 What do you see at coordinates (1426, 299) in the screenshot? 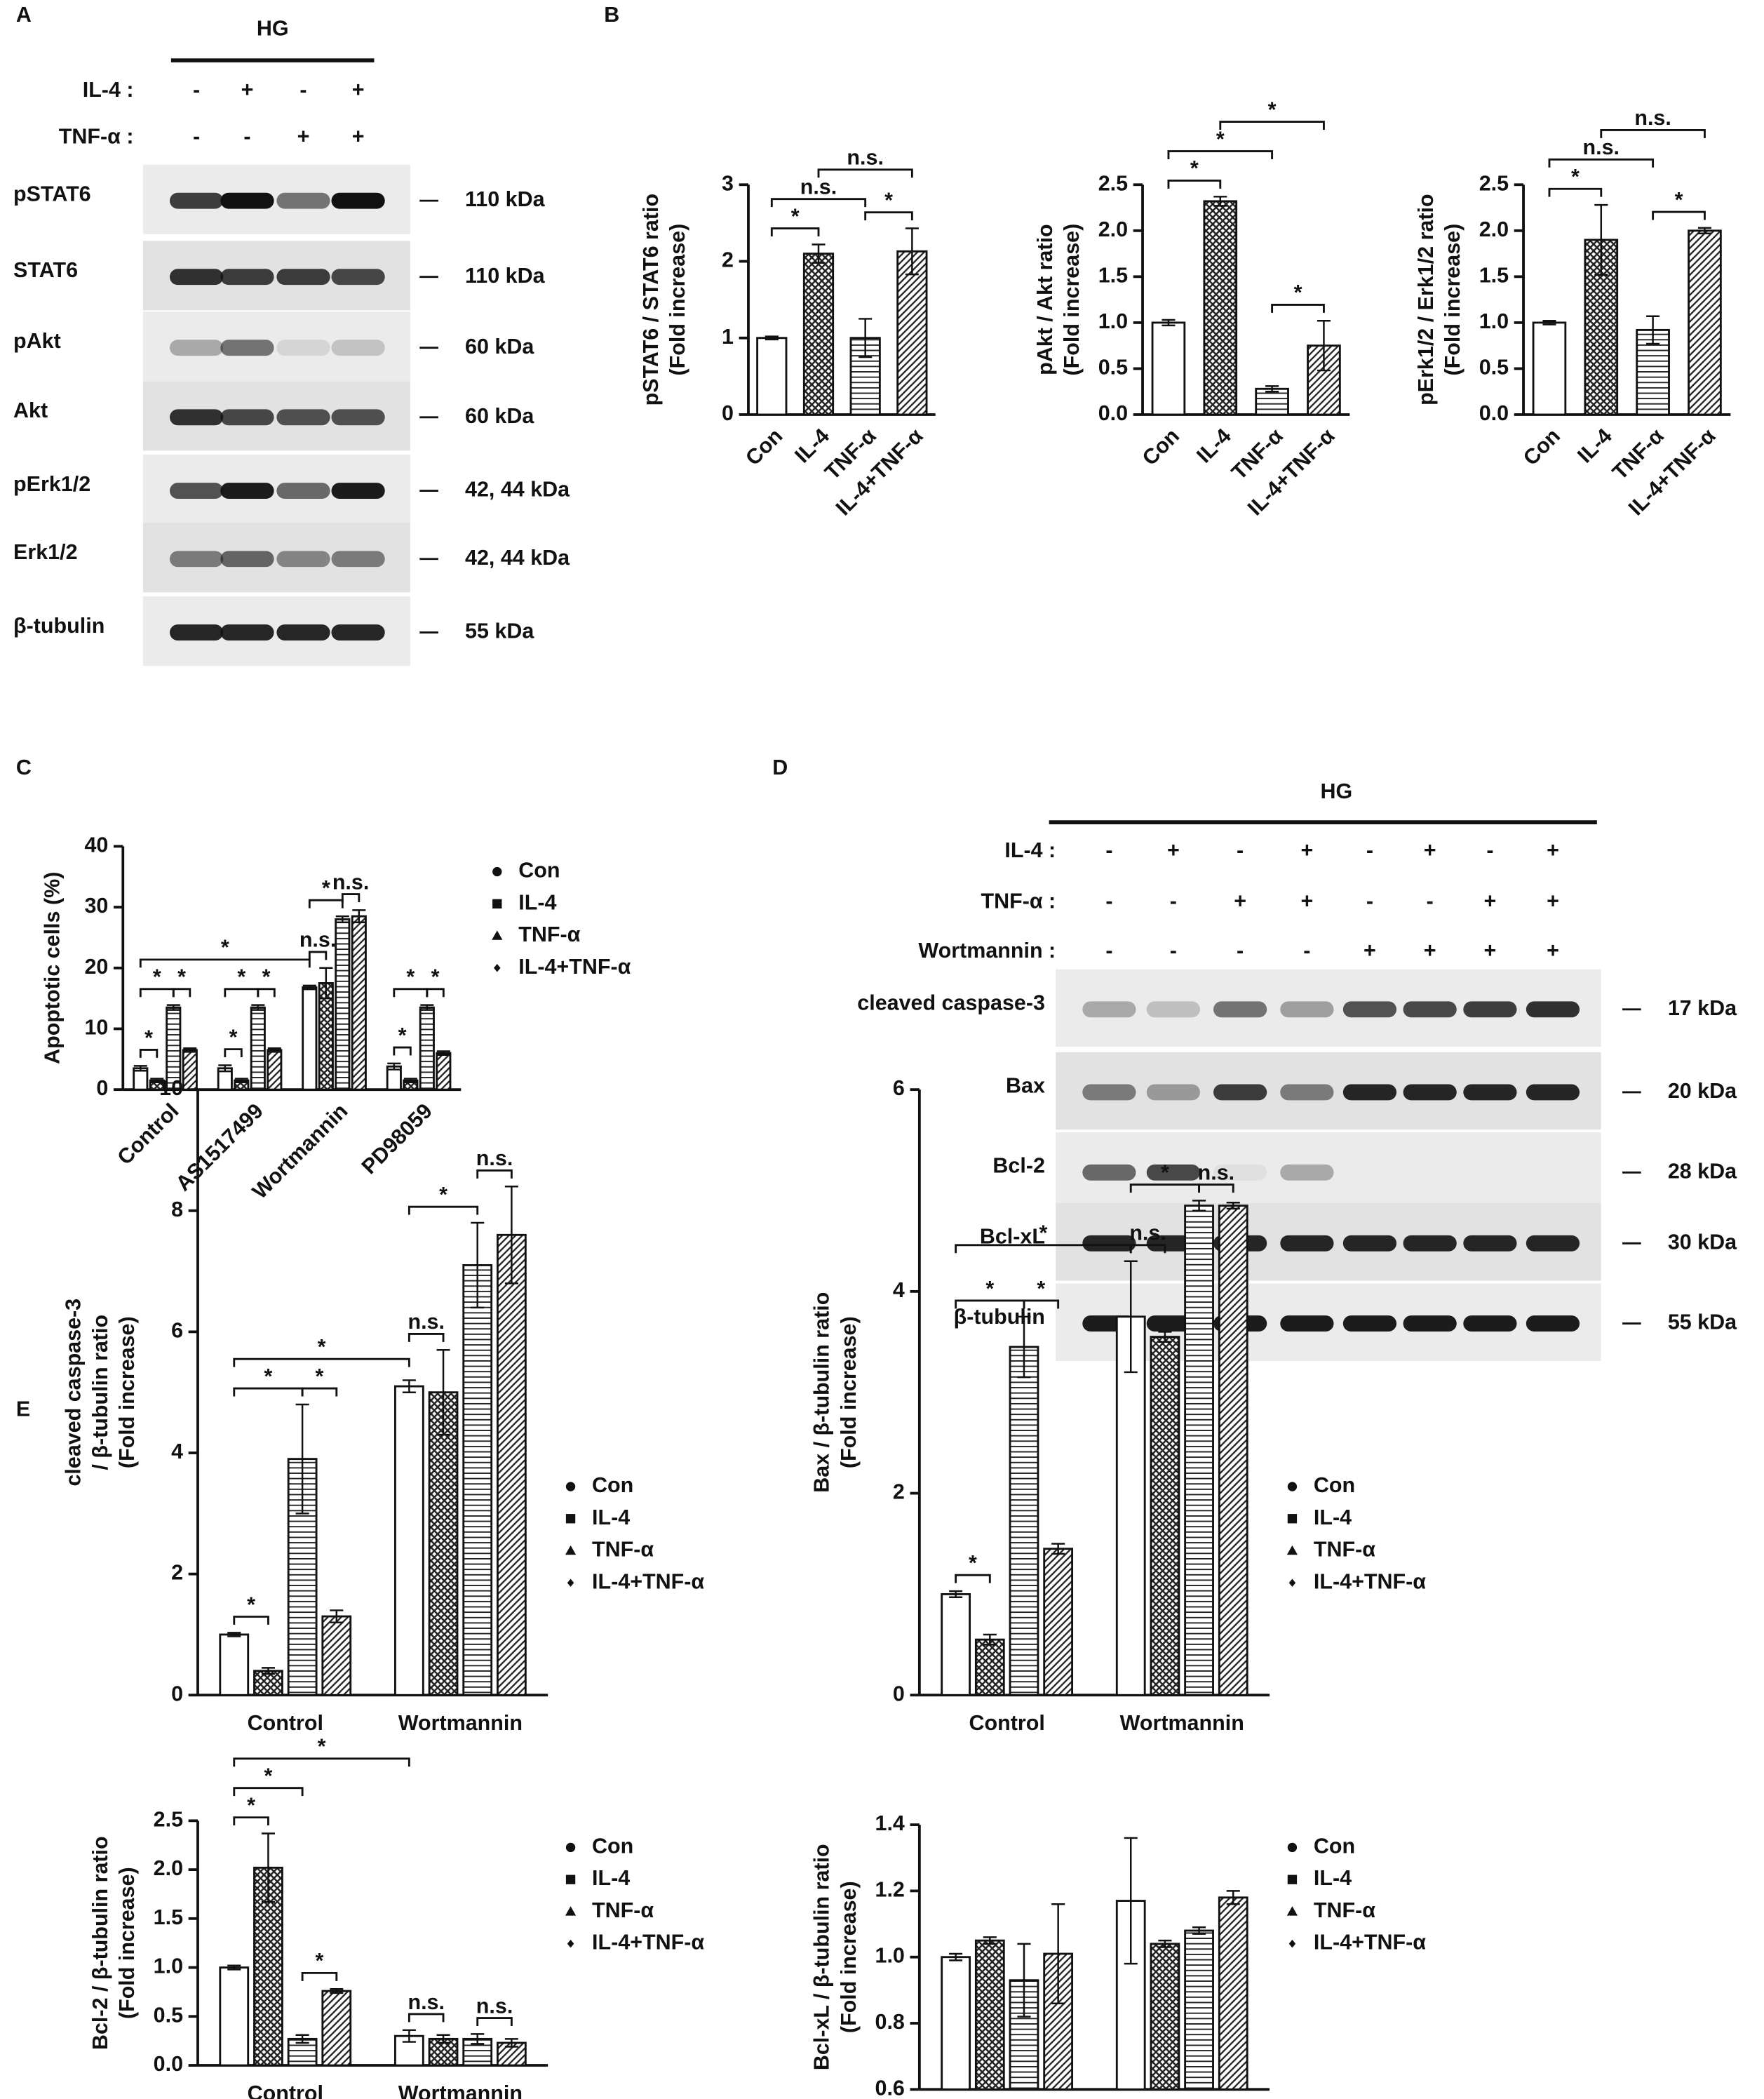
I see `y-axis-label: pErk1/2 / Erk1/2 ratio` at bounding box center [1426, 299].